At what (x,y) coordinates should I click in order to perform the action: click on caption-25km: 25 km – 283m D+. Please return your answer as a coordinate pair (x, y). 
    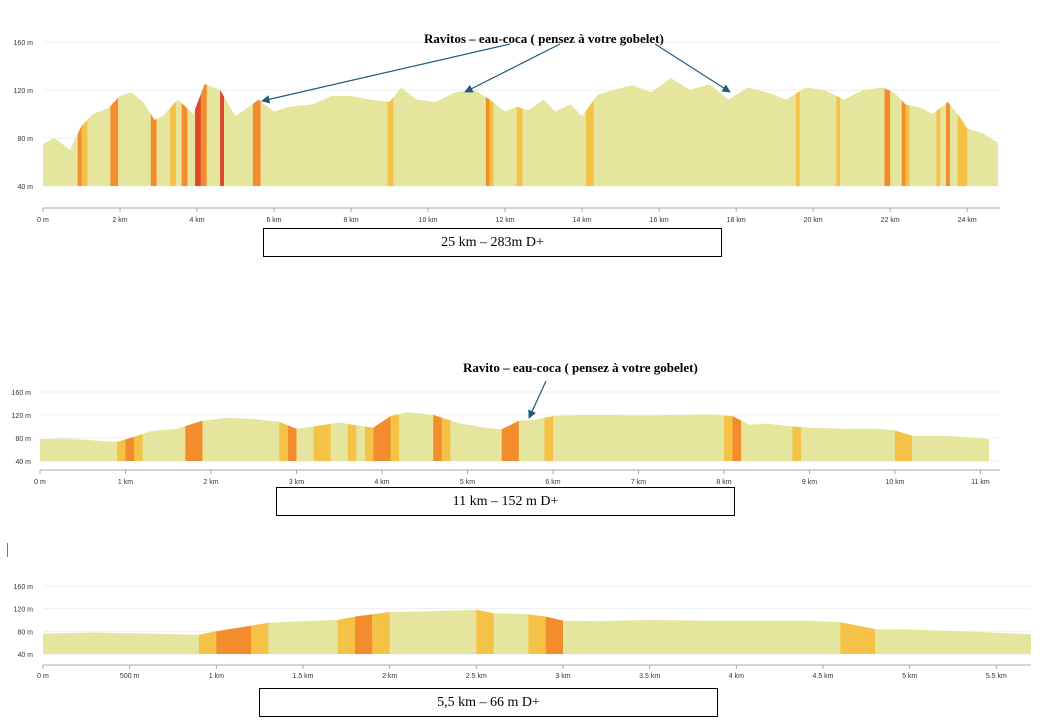
    Looking at the image, I should click on (492, 242).